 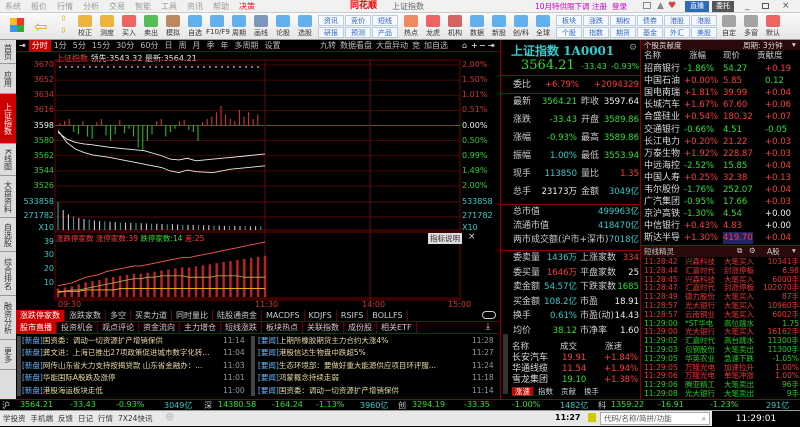 I want to click on side-tab-3: K线图, so click(x=8, y=160).